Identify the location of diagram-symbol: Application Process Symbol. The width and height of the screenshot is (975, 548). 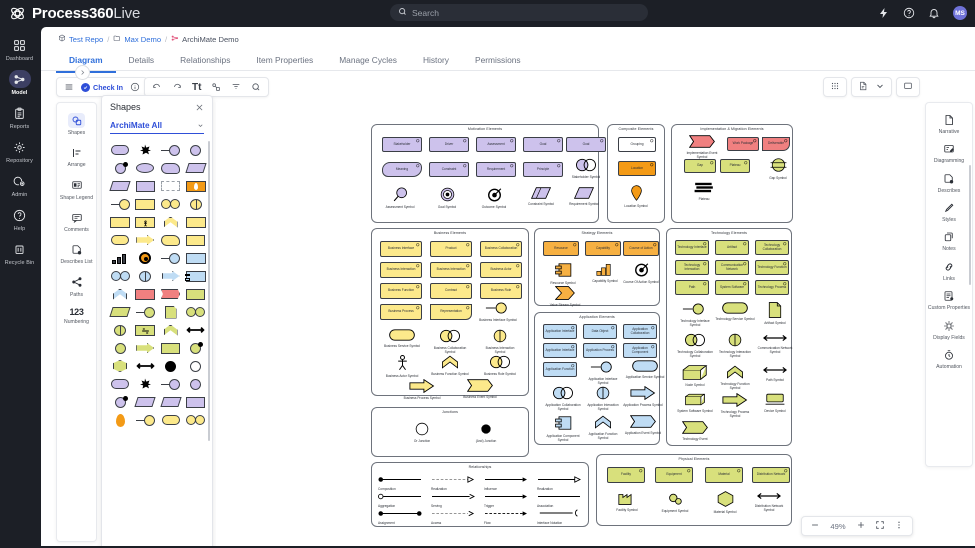
(643, 396).